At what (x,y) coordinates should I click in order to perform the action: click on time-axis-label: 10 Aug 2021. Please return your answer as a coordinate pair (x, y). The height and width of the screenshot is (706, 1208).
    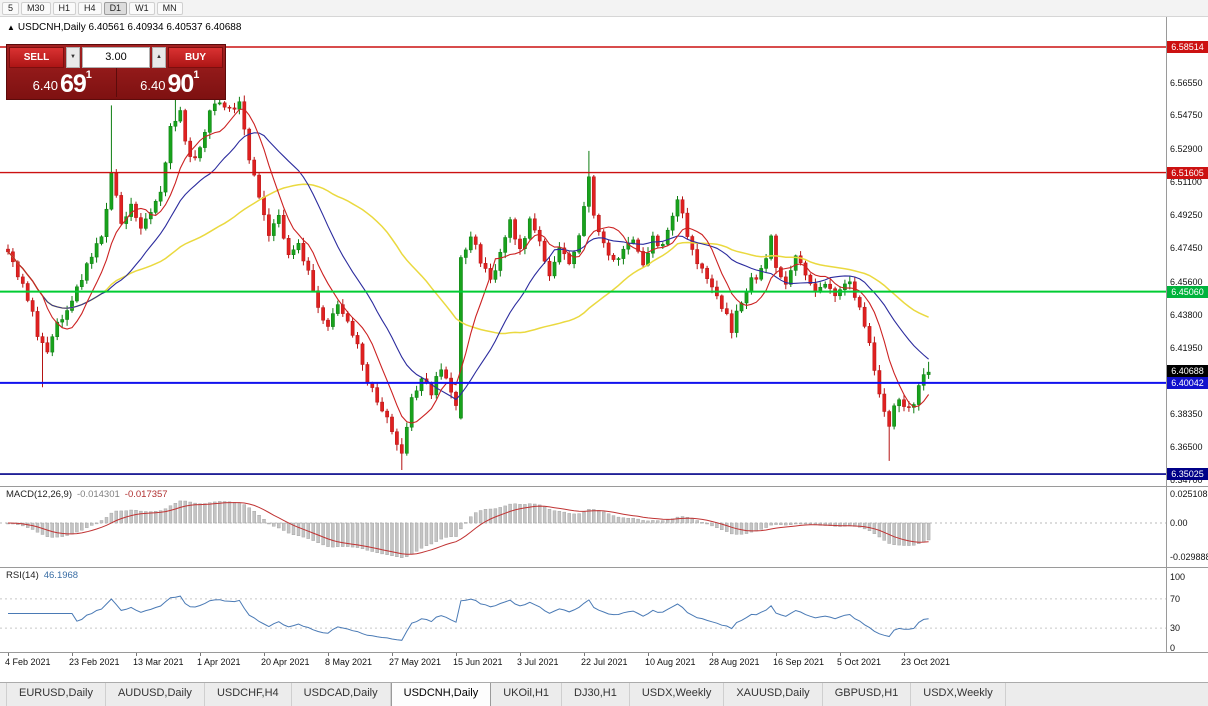
    Looking at the image, I should click on (670, 662).